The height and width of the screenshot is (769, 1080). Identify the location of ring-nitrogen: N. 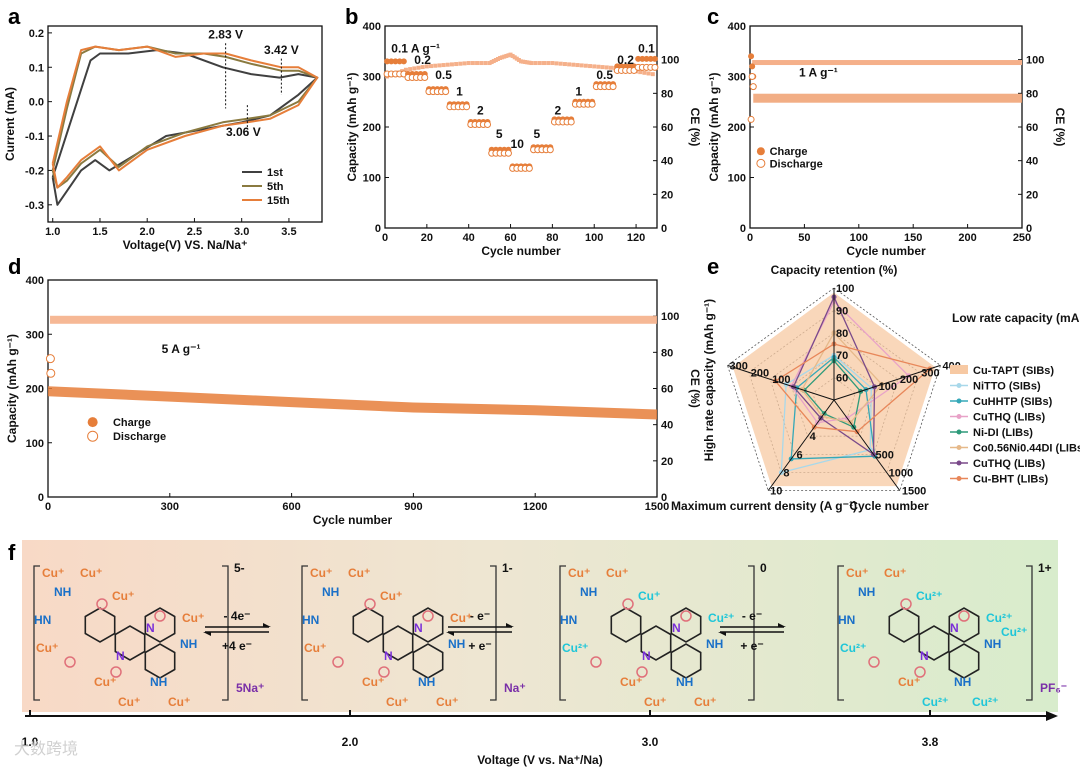
(924, 656).